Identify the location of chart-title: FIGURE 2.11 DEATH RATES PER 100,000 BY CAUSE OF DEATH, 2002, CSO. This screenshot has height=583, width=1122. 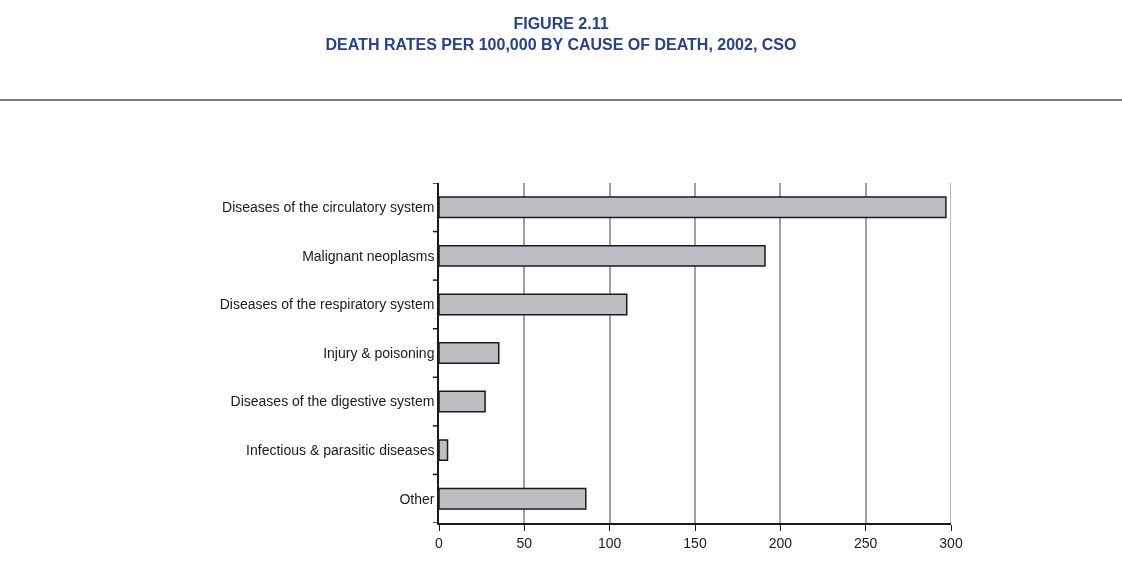
(561, 34).